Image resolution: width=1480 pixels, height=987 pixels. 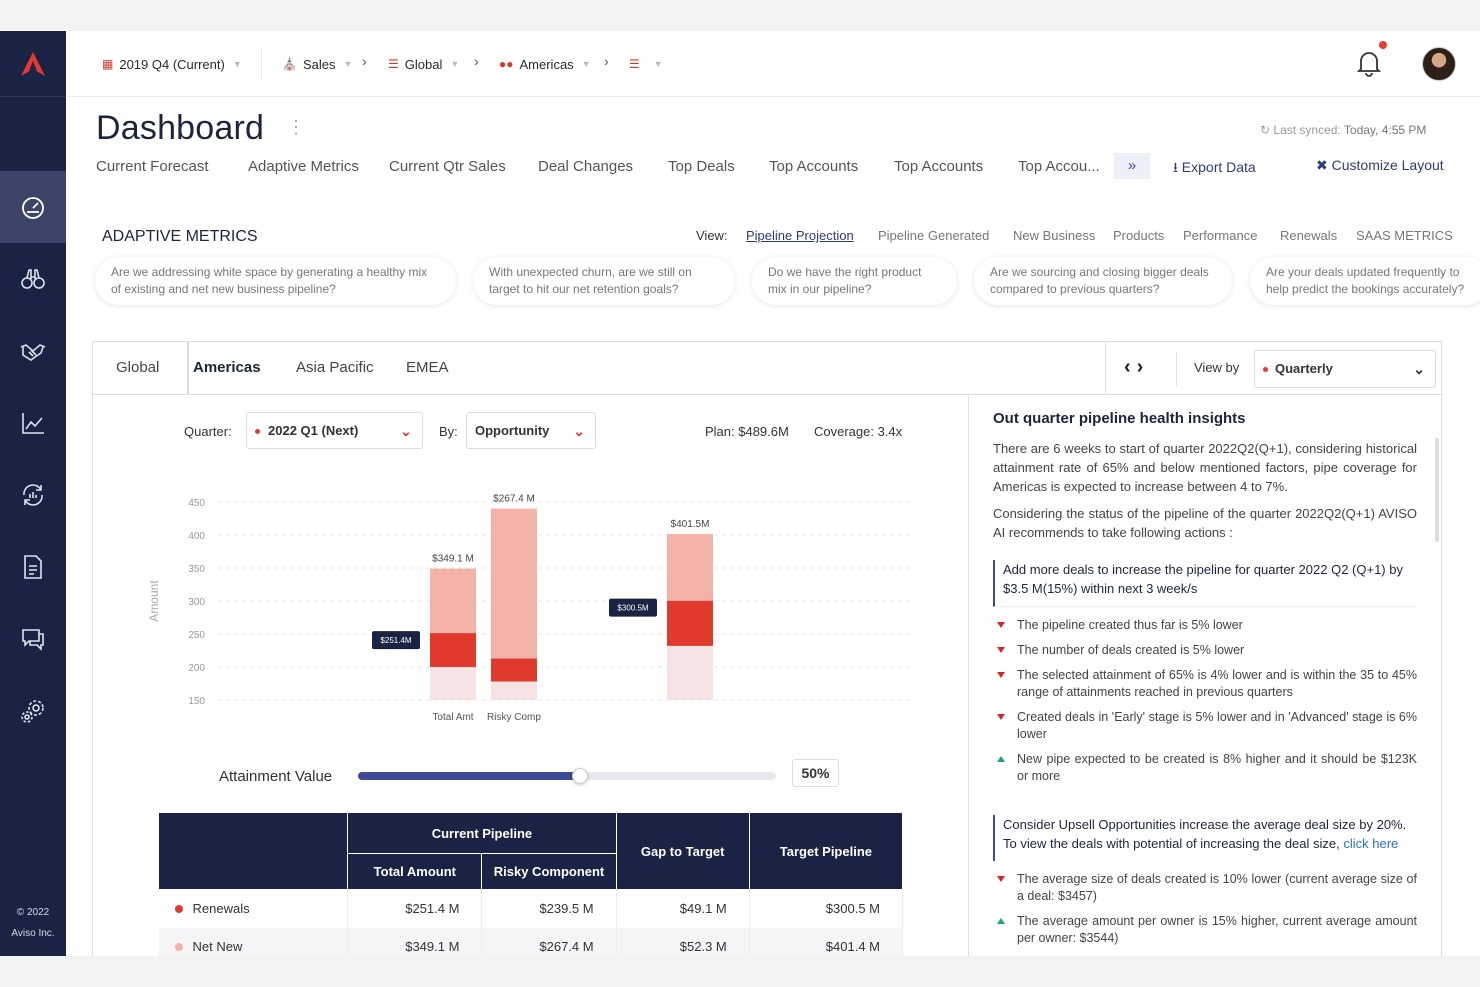 What do you see at coordinates (138, 367) in the screenshot?
I see `region-tab-global: Global` at bounding box center [138, 367].